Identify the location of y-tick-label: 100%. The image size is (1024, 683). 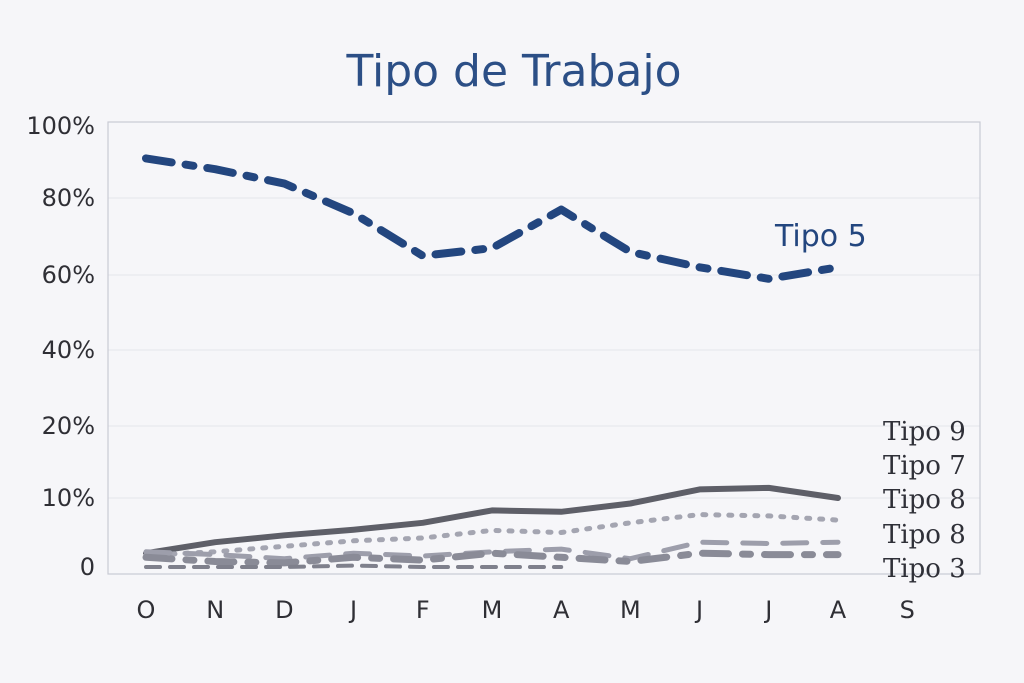
(60, 126).